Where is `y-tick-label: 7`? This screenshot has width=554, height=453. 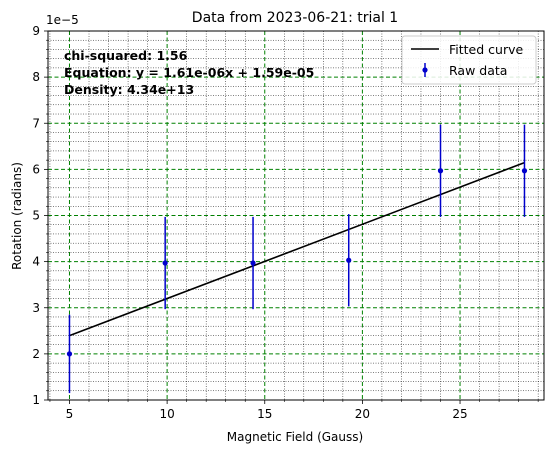
y-tick-label: 7 is located at coordinates (36, 123).